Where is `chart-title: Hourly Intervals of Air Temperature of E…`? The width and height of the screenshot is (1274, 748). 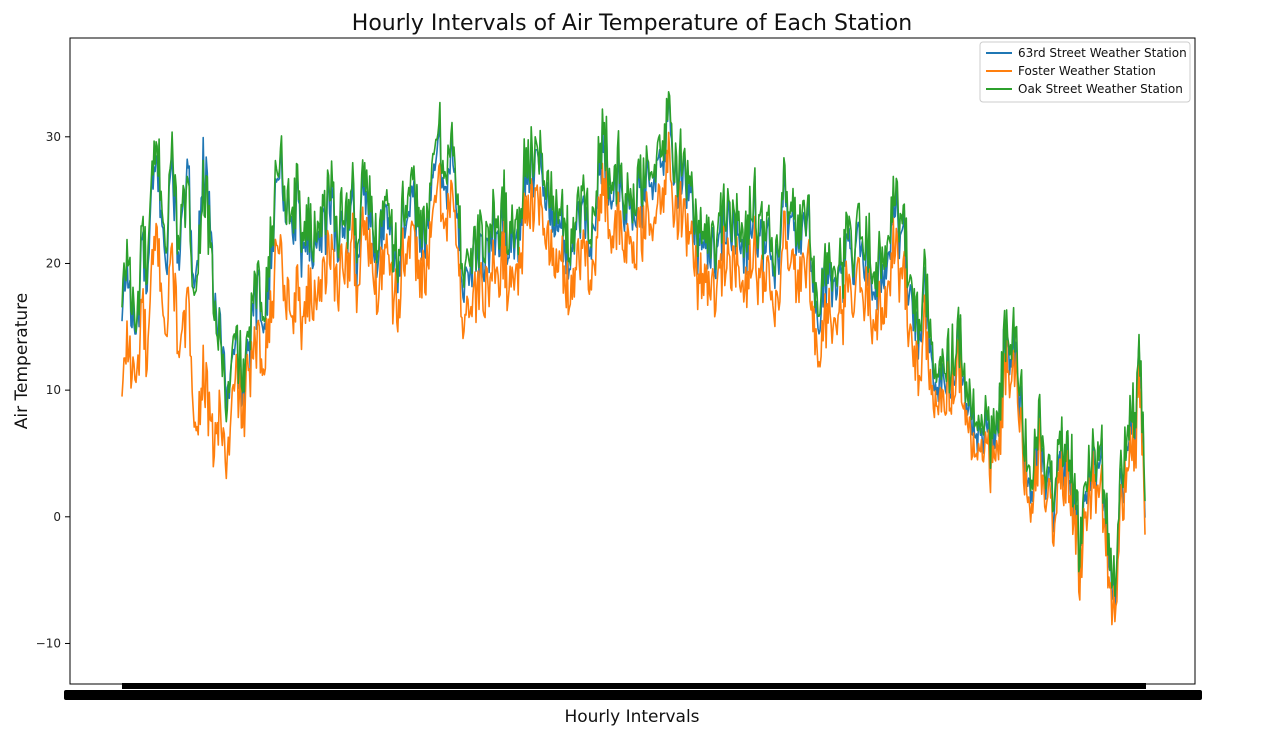
chart-title: Hourly Intervals of Air Temperature of E… is located at coordinates (632, 23).